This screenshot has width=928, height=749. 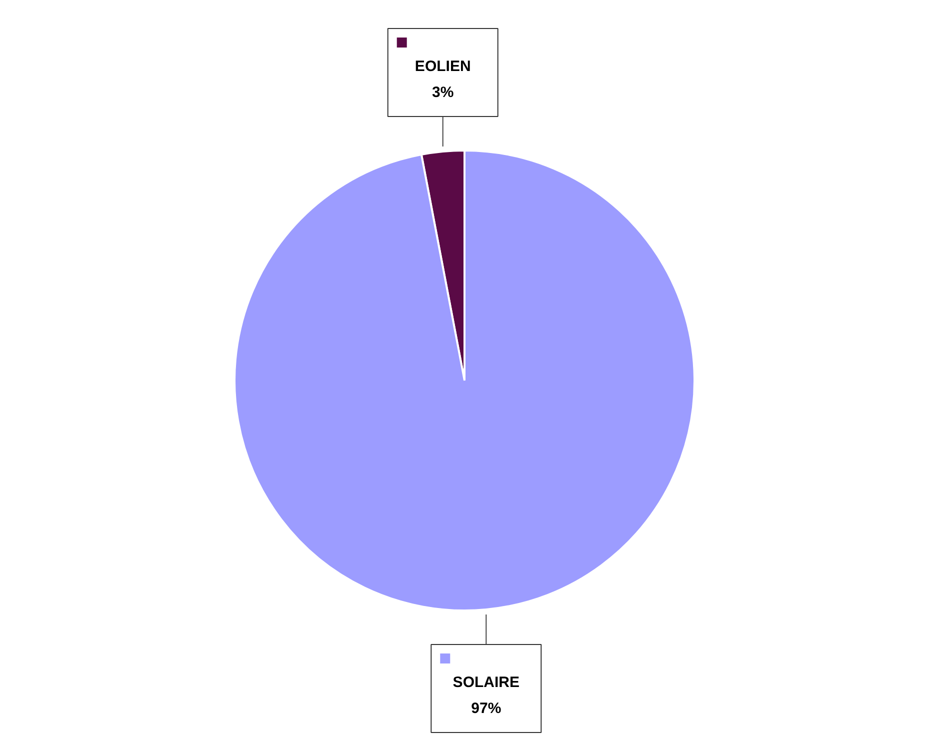 What do you see at coordinates (486, 682) in the screenshot?
I see `legend-label: SOLAIRE` at bounding box center [486, 682].